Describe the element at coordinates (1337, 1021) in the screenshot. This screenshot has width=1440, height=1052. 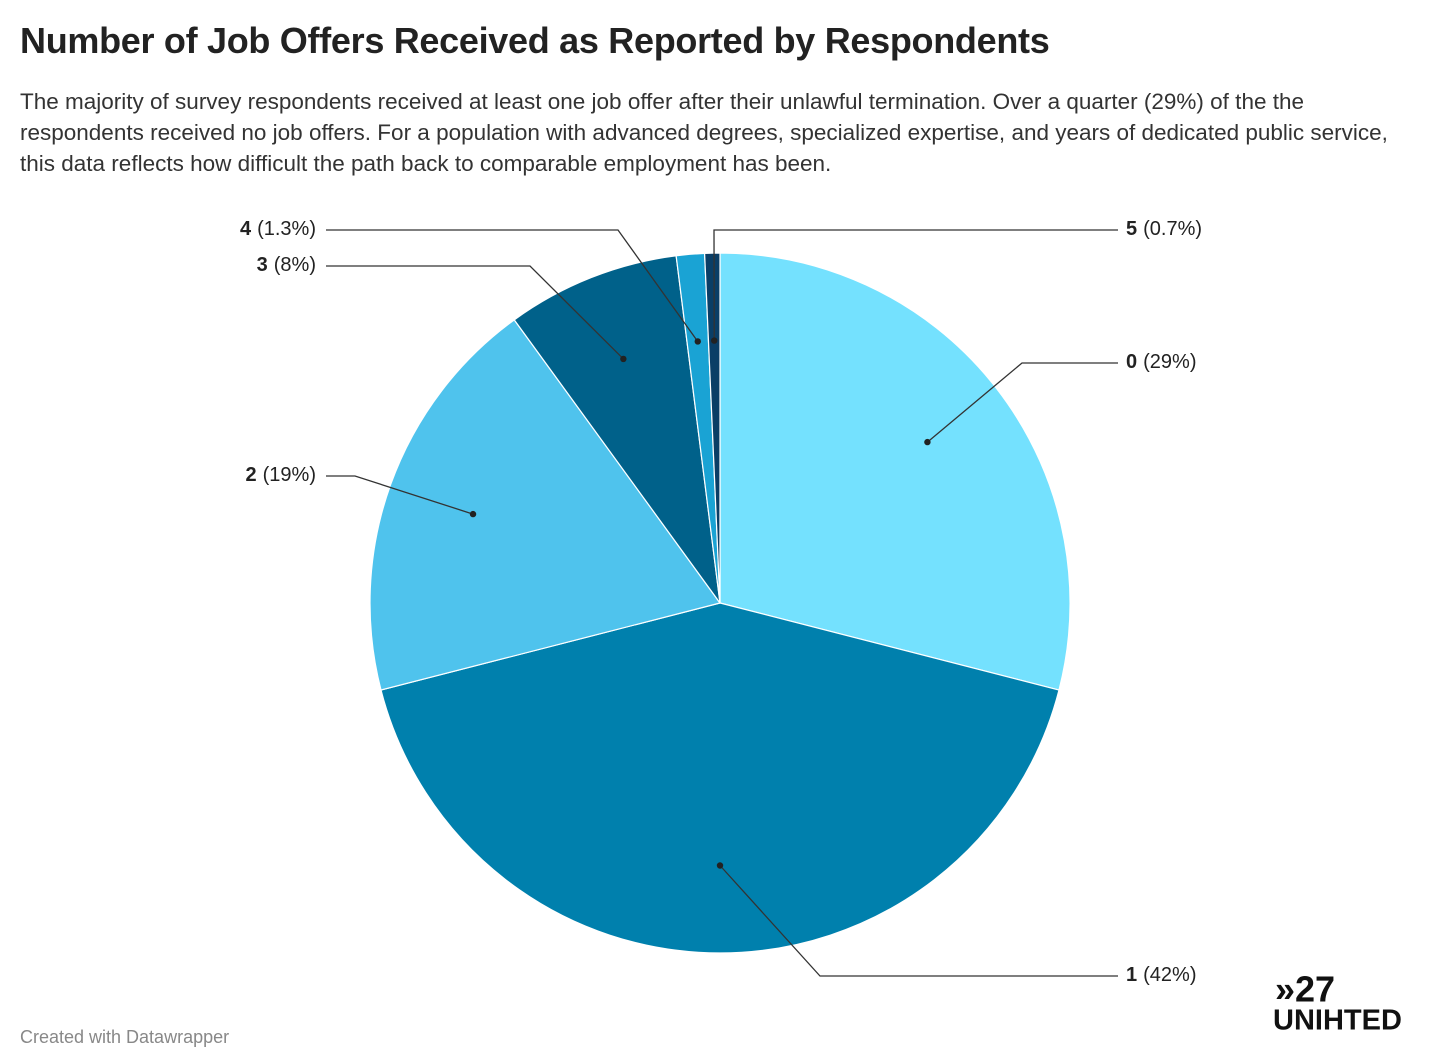
I see `logo-bottom: UNIHTED` at that location.